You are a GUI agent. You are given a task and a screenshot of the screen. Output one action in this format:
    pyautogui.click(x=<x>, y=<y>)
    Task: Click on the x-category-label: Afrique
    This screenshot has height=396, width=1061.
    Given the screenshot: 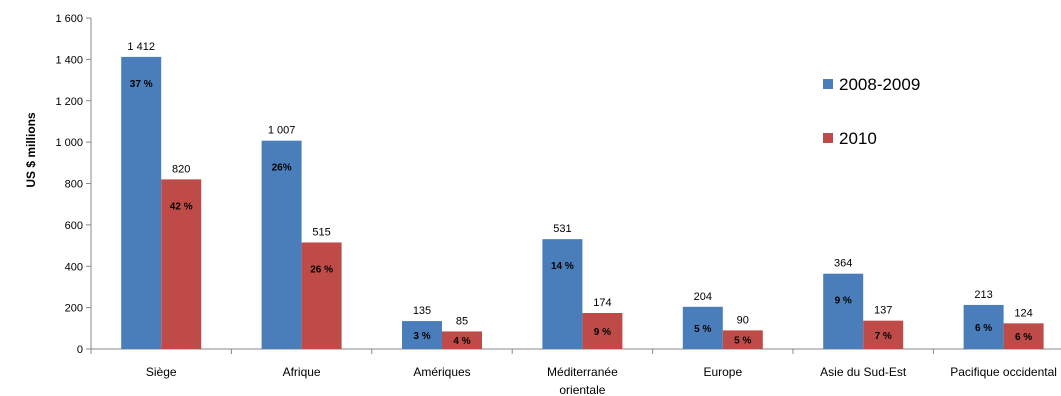 What is the action you would take?
    pyautogui.click(x=302, y=372)
    